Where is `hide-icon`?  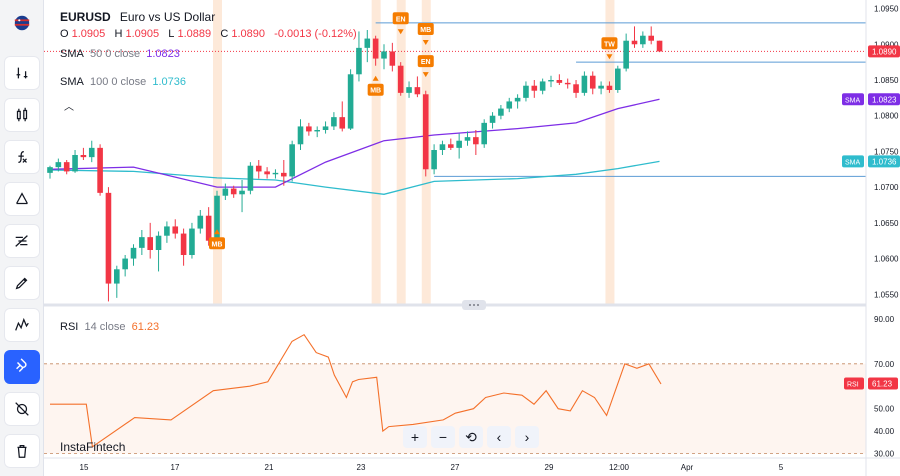 hide-icon is located at coordinates (22, 409).